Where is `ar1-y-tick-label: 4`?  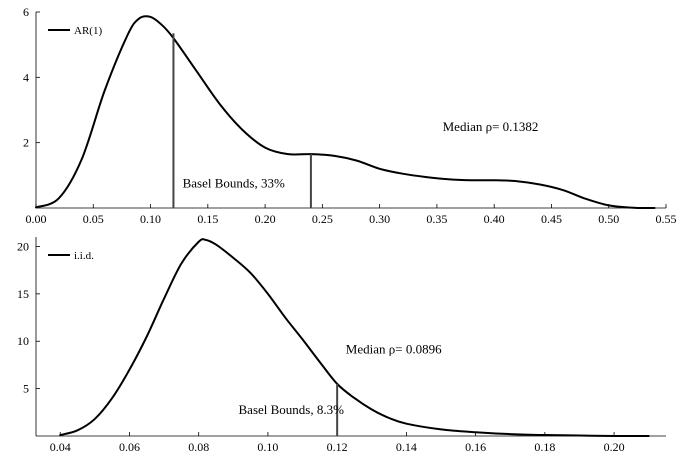
ar1-y-tick-label: 4 is located at coordinates (26, 77).